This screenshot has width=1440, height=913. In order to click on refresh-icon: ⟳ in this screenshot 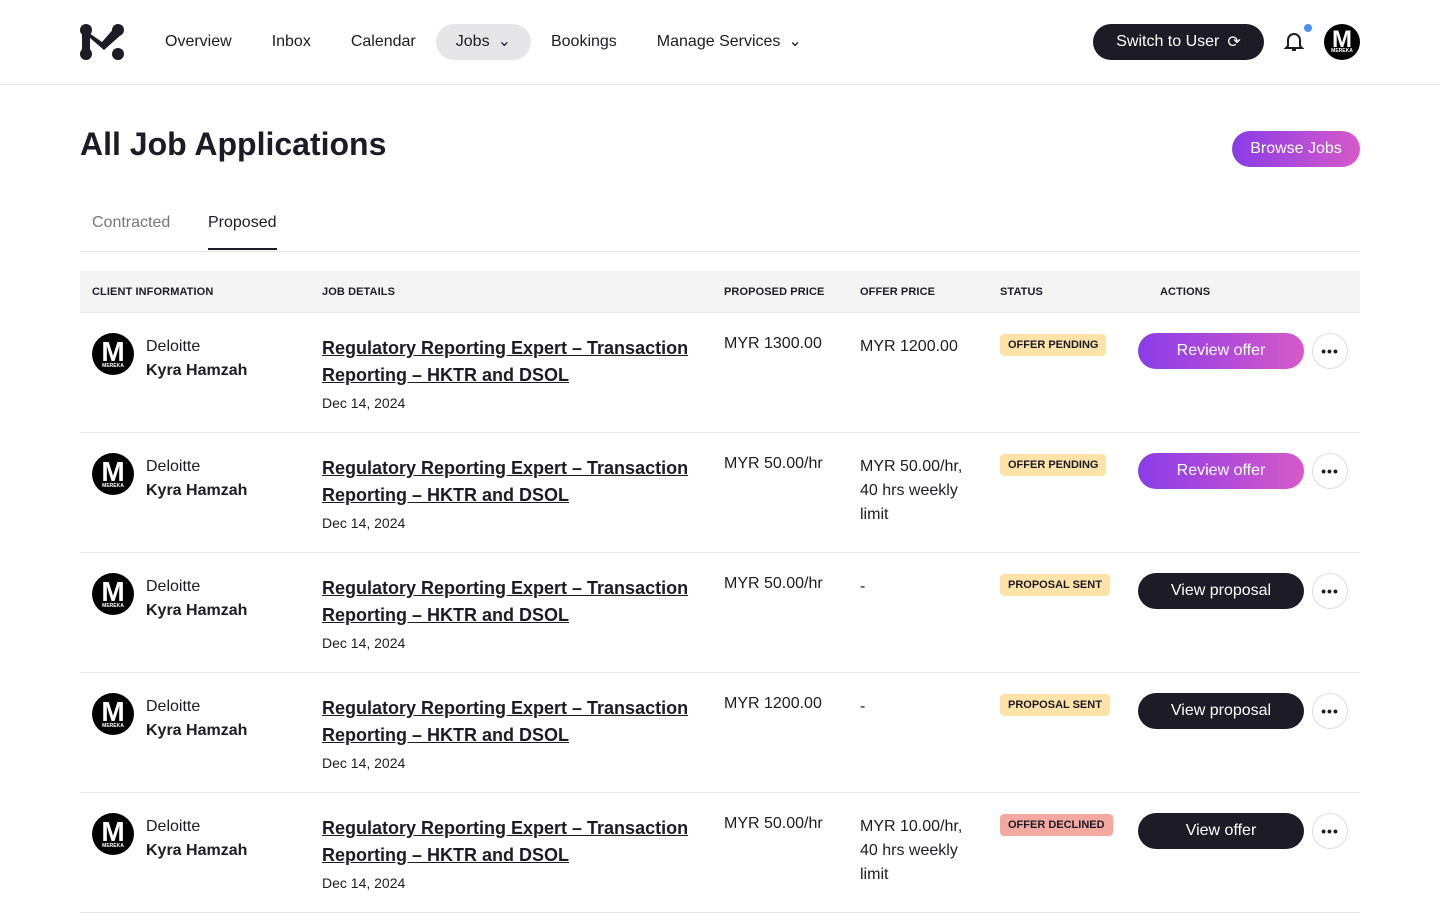, I will do `click(1234, 42)`.